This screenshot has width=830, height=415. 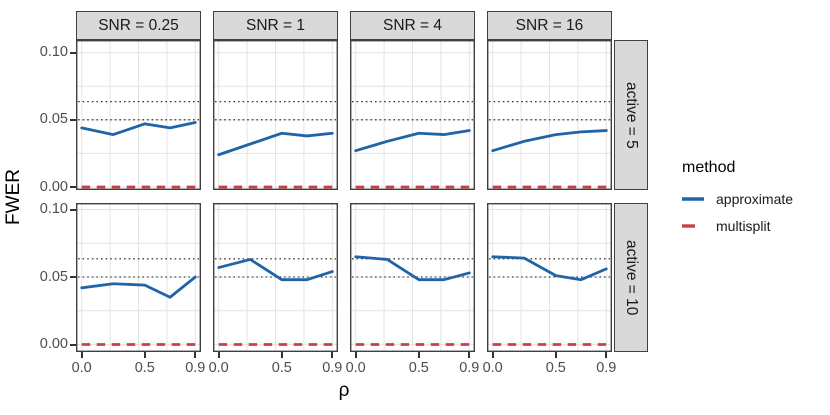 What do you see at coordinates (693, 199) in the screenshot?
I see `approximate-line-key-icon` at bounding box center [693, 199].